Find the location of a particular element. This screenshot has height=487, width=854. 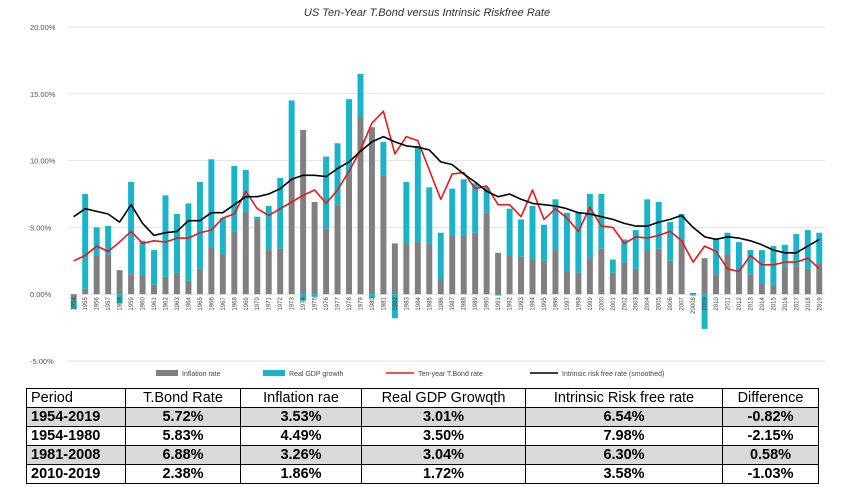

x-tick-label: 1972 is located at coordinates (281, 304).